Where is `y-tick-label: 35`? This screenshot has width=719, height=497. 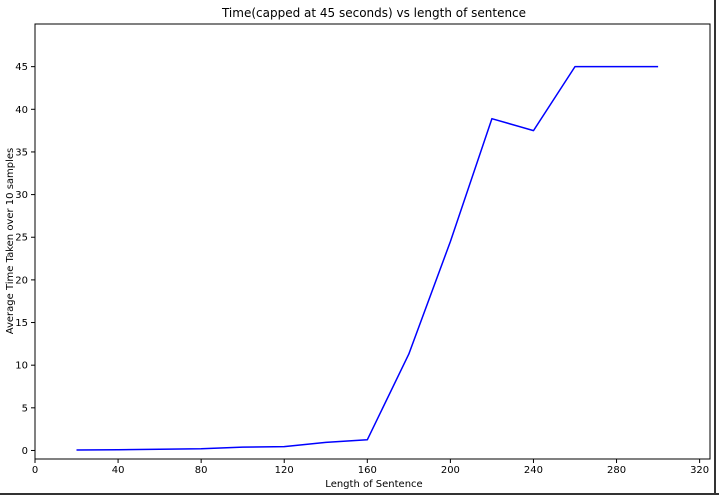
y-tick-label: 35 is located at coordinates (21, 152).